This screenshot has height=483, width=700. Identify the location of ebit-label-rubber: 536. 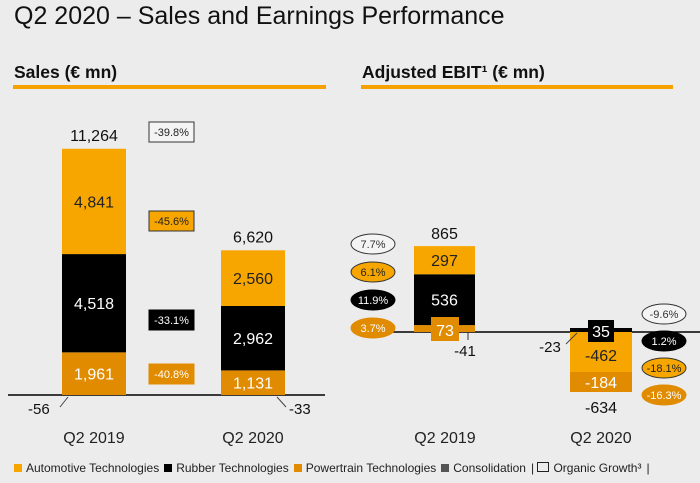
(444, 301).